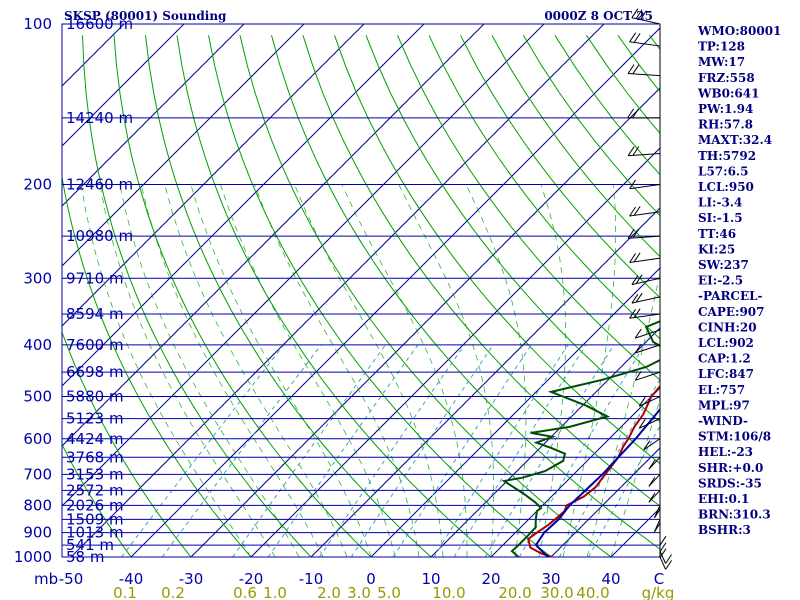  Describe the element at coordinates (33, 557) in the screenshot. I see `pressure-tick-label: 1000` at that location.